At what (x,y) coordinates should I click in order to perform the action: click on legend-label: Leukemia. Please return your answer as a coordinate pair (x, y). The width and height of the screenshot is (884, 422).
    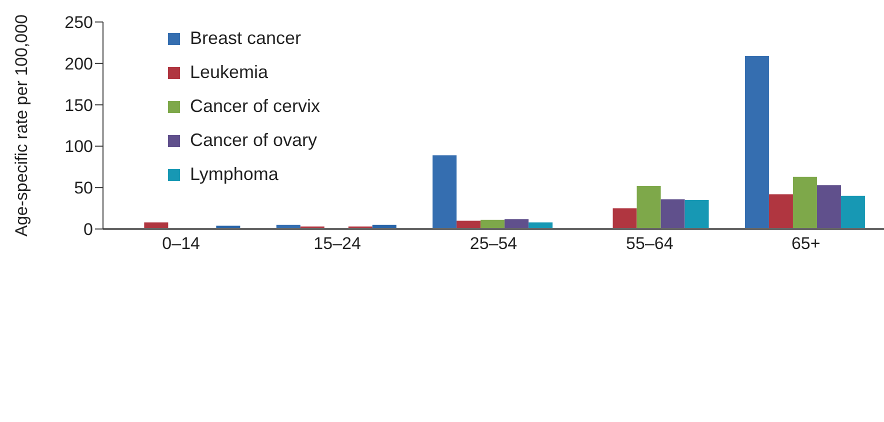
    Looking at the image, I should click on (229, 72).